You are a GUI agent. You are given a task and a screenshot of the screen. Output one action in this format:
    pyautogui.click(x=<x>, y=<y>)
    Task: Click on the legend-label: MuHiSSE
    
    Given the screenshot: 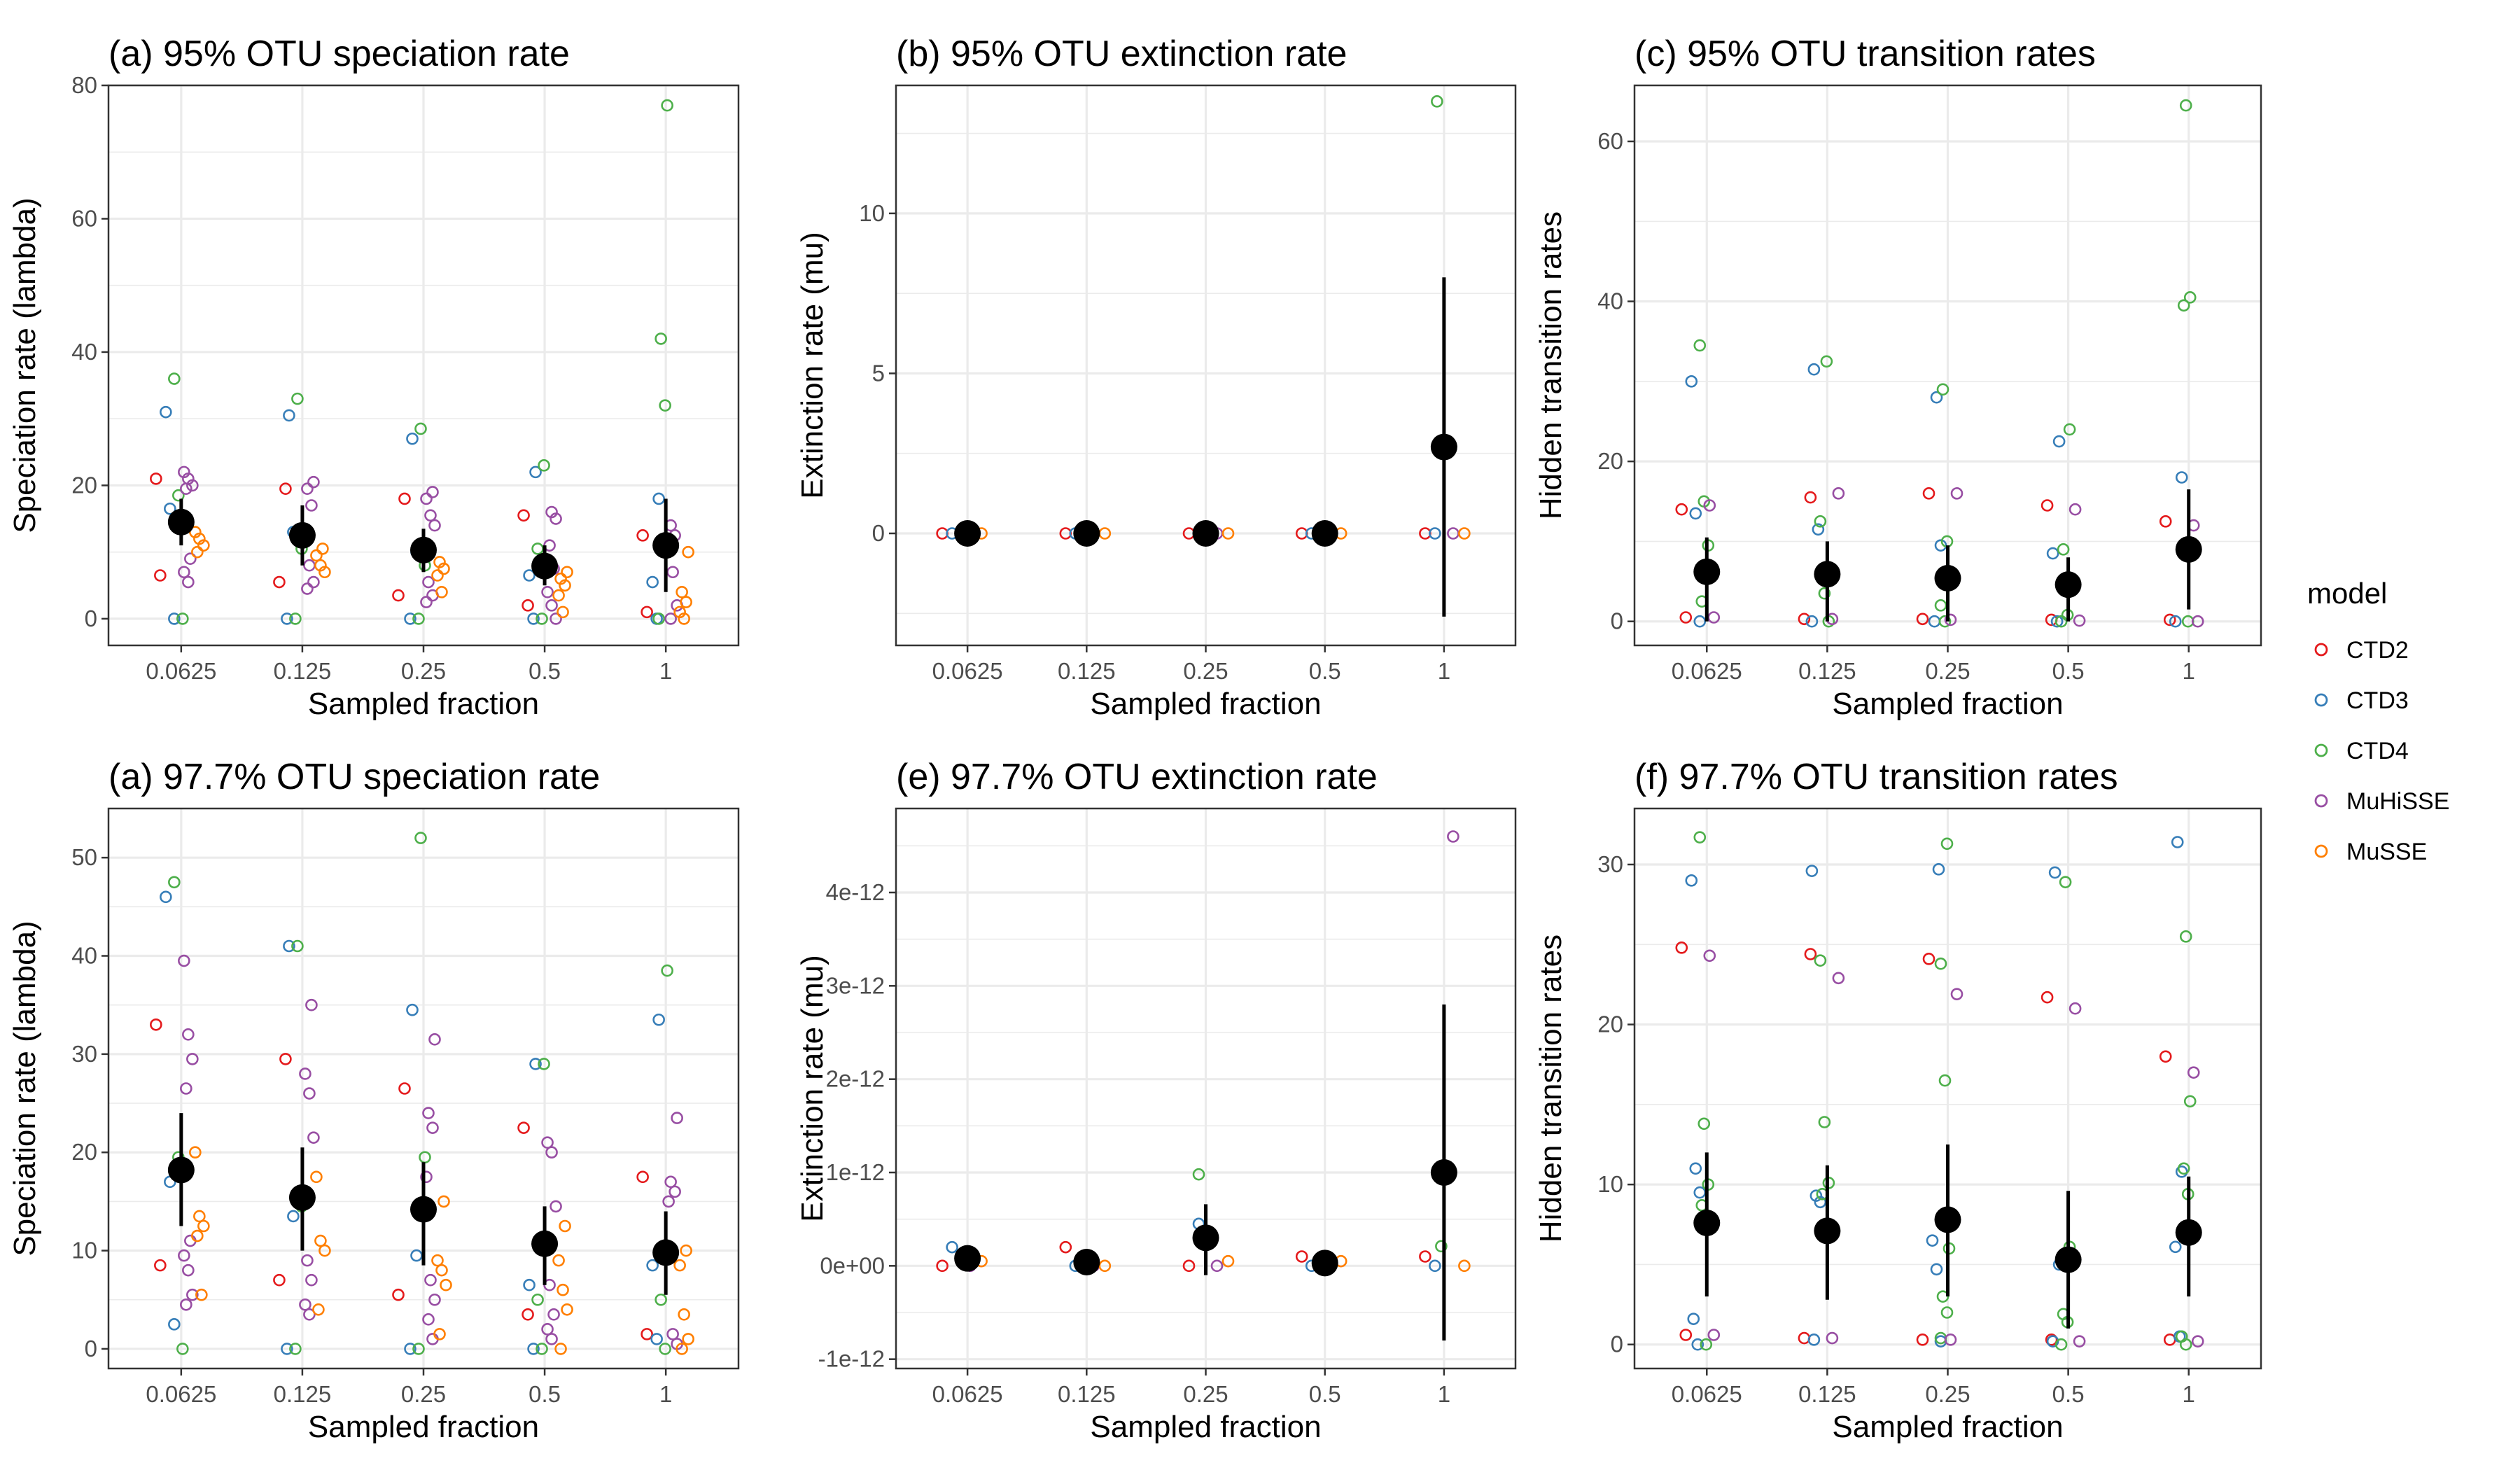 What is the action you would take?
    pyautogui.click(x=2397, y=801)
    